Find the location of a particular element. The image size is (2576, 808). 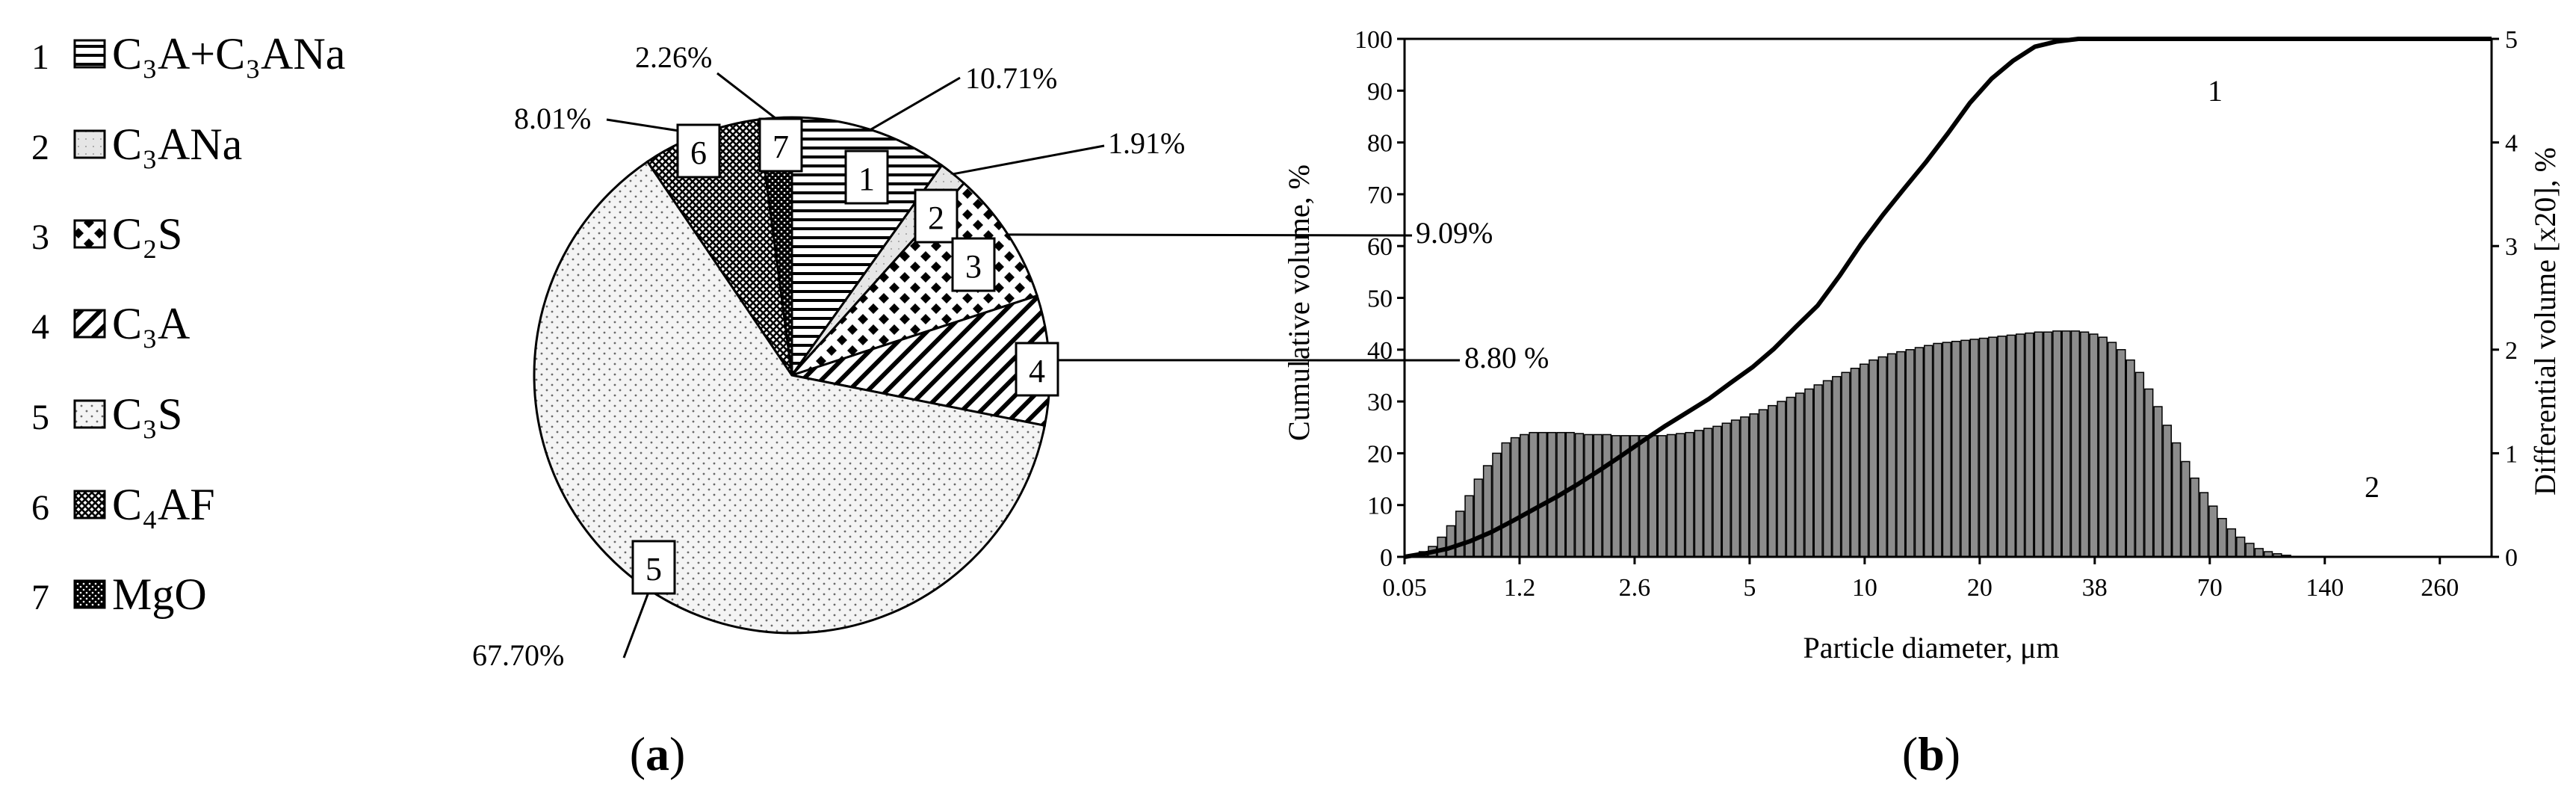

y-tick-label: 40 is located at coordinates (1380, 351).